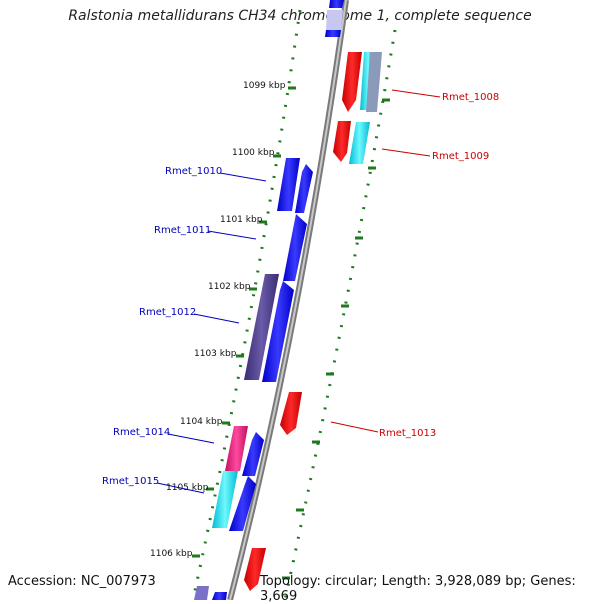  I want to click on gene-rmet-1009-cyan, so click(359, 143).